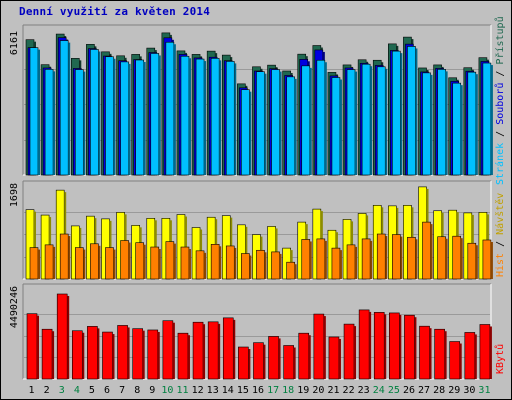  Describe the element at coordinates (500, 214) in the screenshot. I see `legend-visits: Návštěv` at that location.